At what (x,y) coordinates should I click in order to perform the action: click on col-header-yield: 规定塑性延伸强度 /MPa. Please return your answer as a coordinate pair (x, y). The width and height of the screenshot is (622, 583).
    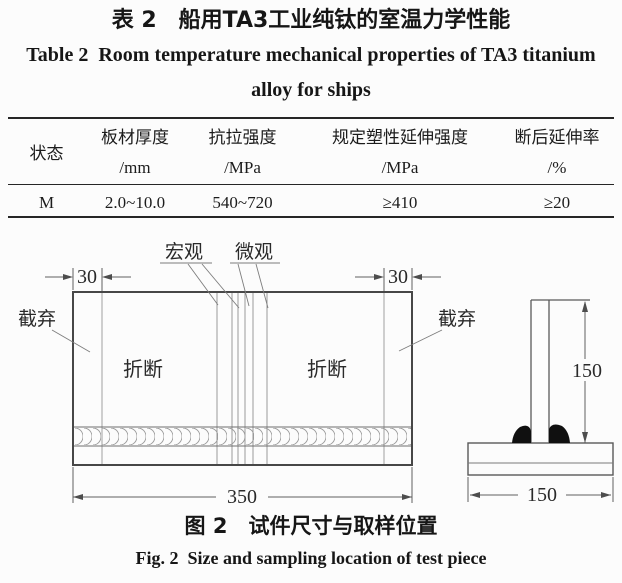
    Looking at the image, I should click on (400, 151).